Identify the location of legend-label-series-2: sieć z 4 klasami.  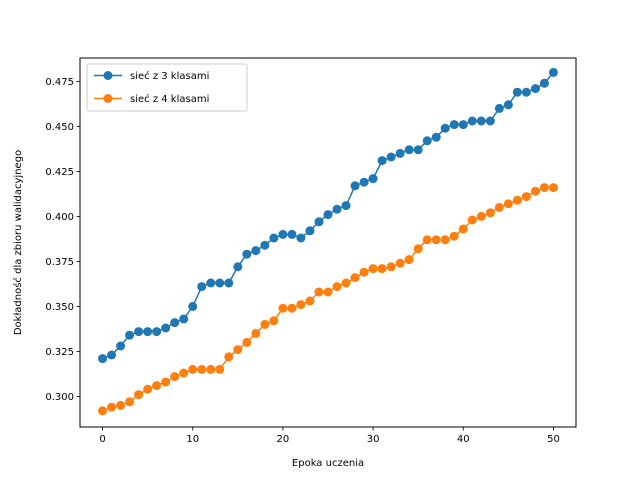
(169, 99).